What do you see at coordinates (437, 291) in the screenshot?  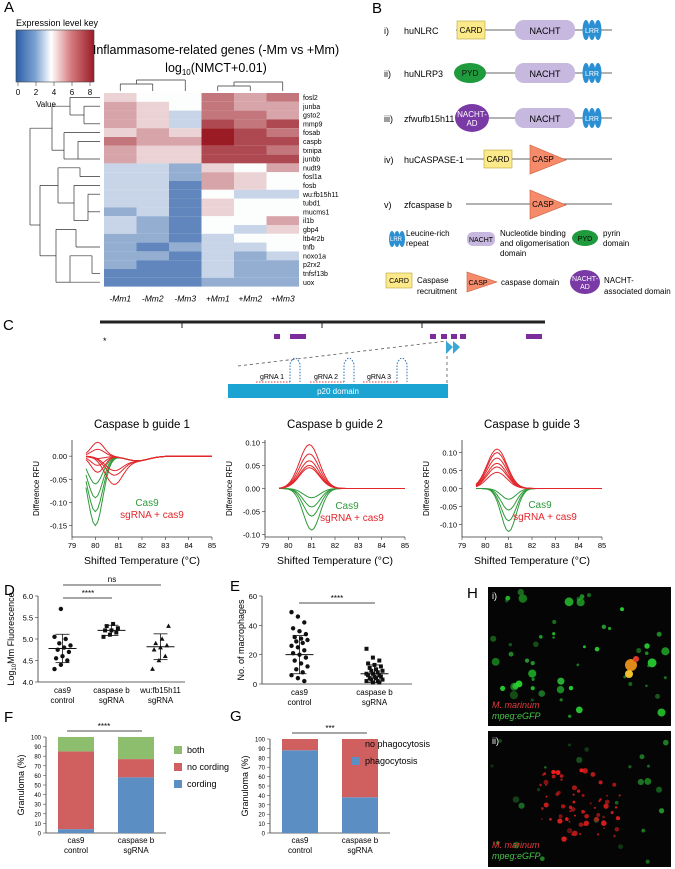 I see `legend-card-text: recruitment` at bounding box center [437, 291].